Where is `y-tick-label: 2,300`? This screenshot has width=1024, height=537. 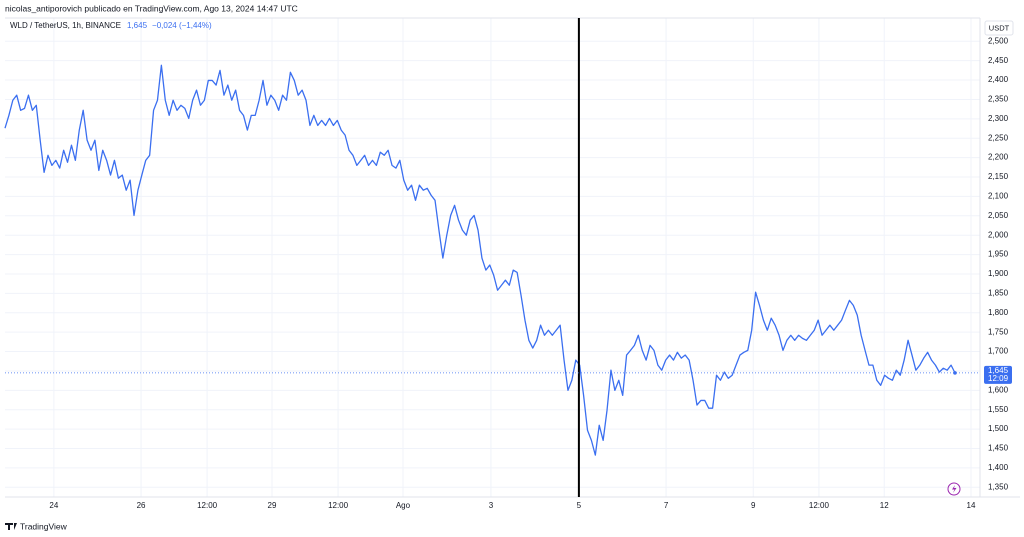 y-tick-label: 2,300 is located at coordinates (998, 118).